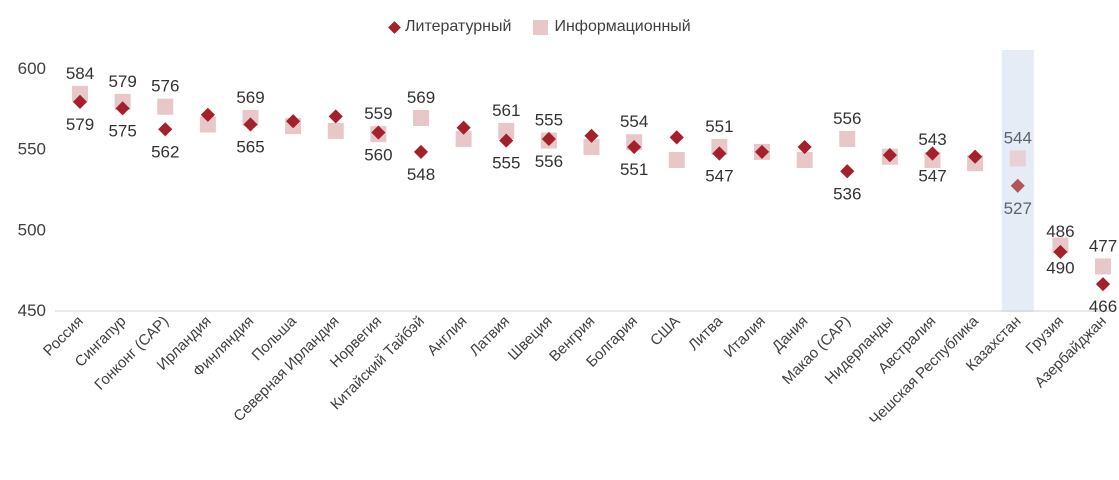 This screenshot has height=480, width=1119. I want to click on y-tick-label: 550, so click(32, 149).